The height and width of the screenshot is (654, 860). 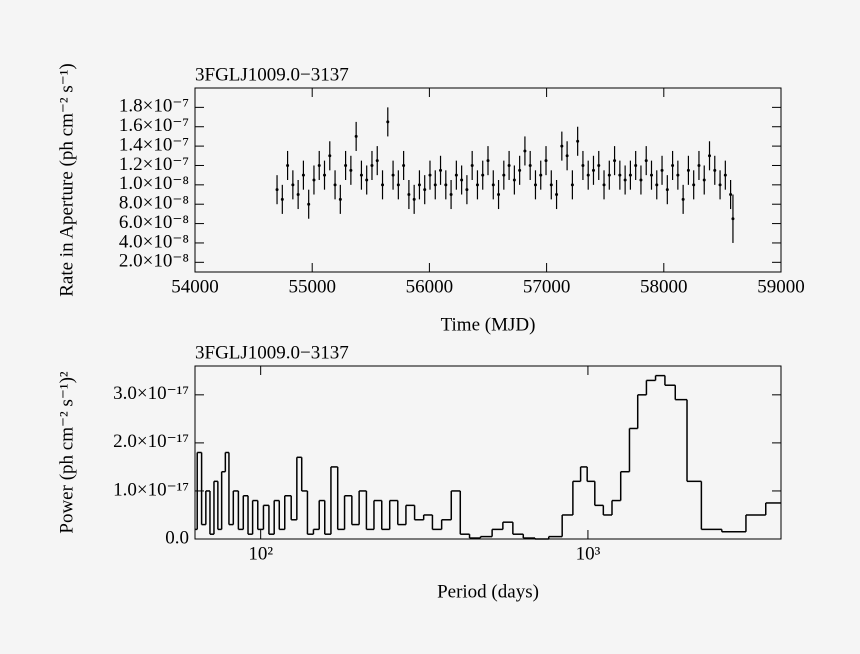 What do you see at coordinates (272, 352) in the screenshot?
I see `chart-title: 3FGLJ1009.0−3137` at bounding box center [272, 352].